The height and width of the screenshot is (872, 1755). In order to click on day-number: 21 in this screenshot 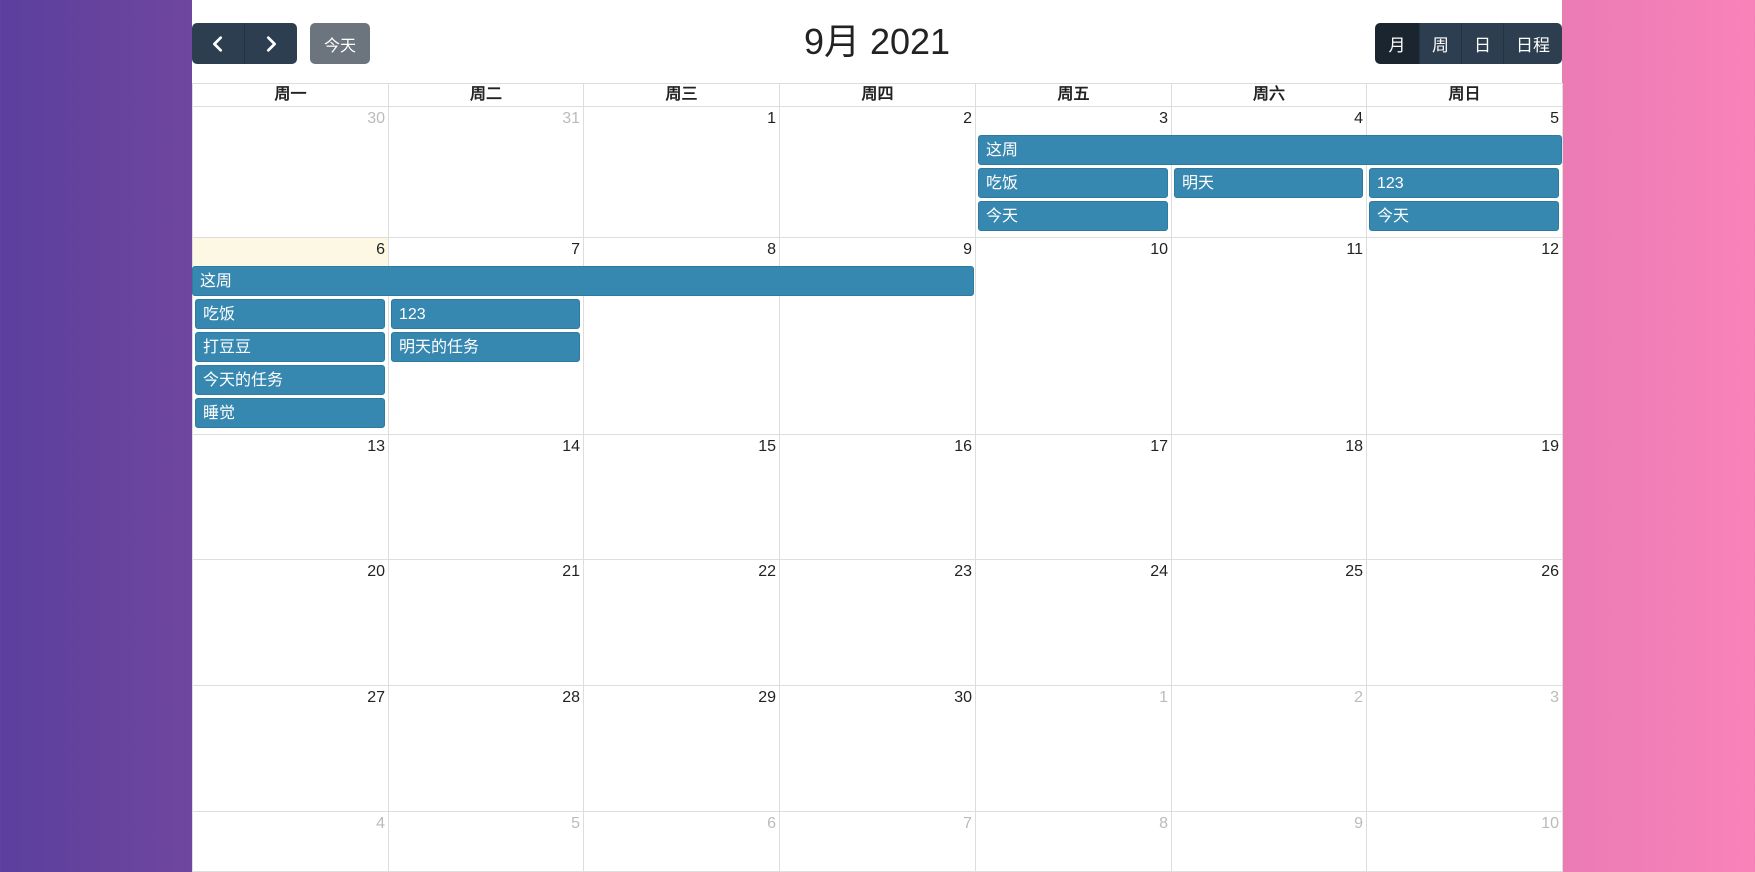, I will do `click(571, 571)`.